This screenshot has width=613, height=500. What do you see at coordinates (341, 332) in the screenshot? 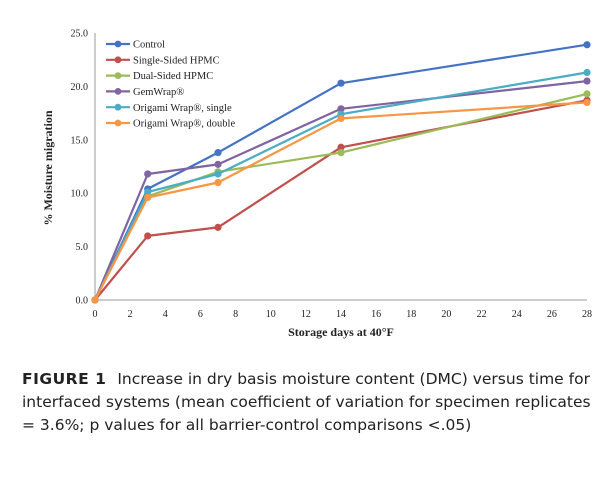
I see `x-axis-title: Storage days at 40°F` at bounding box center [341, 332].